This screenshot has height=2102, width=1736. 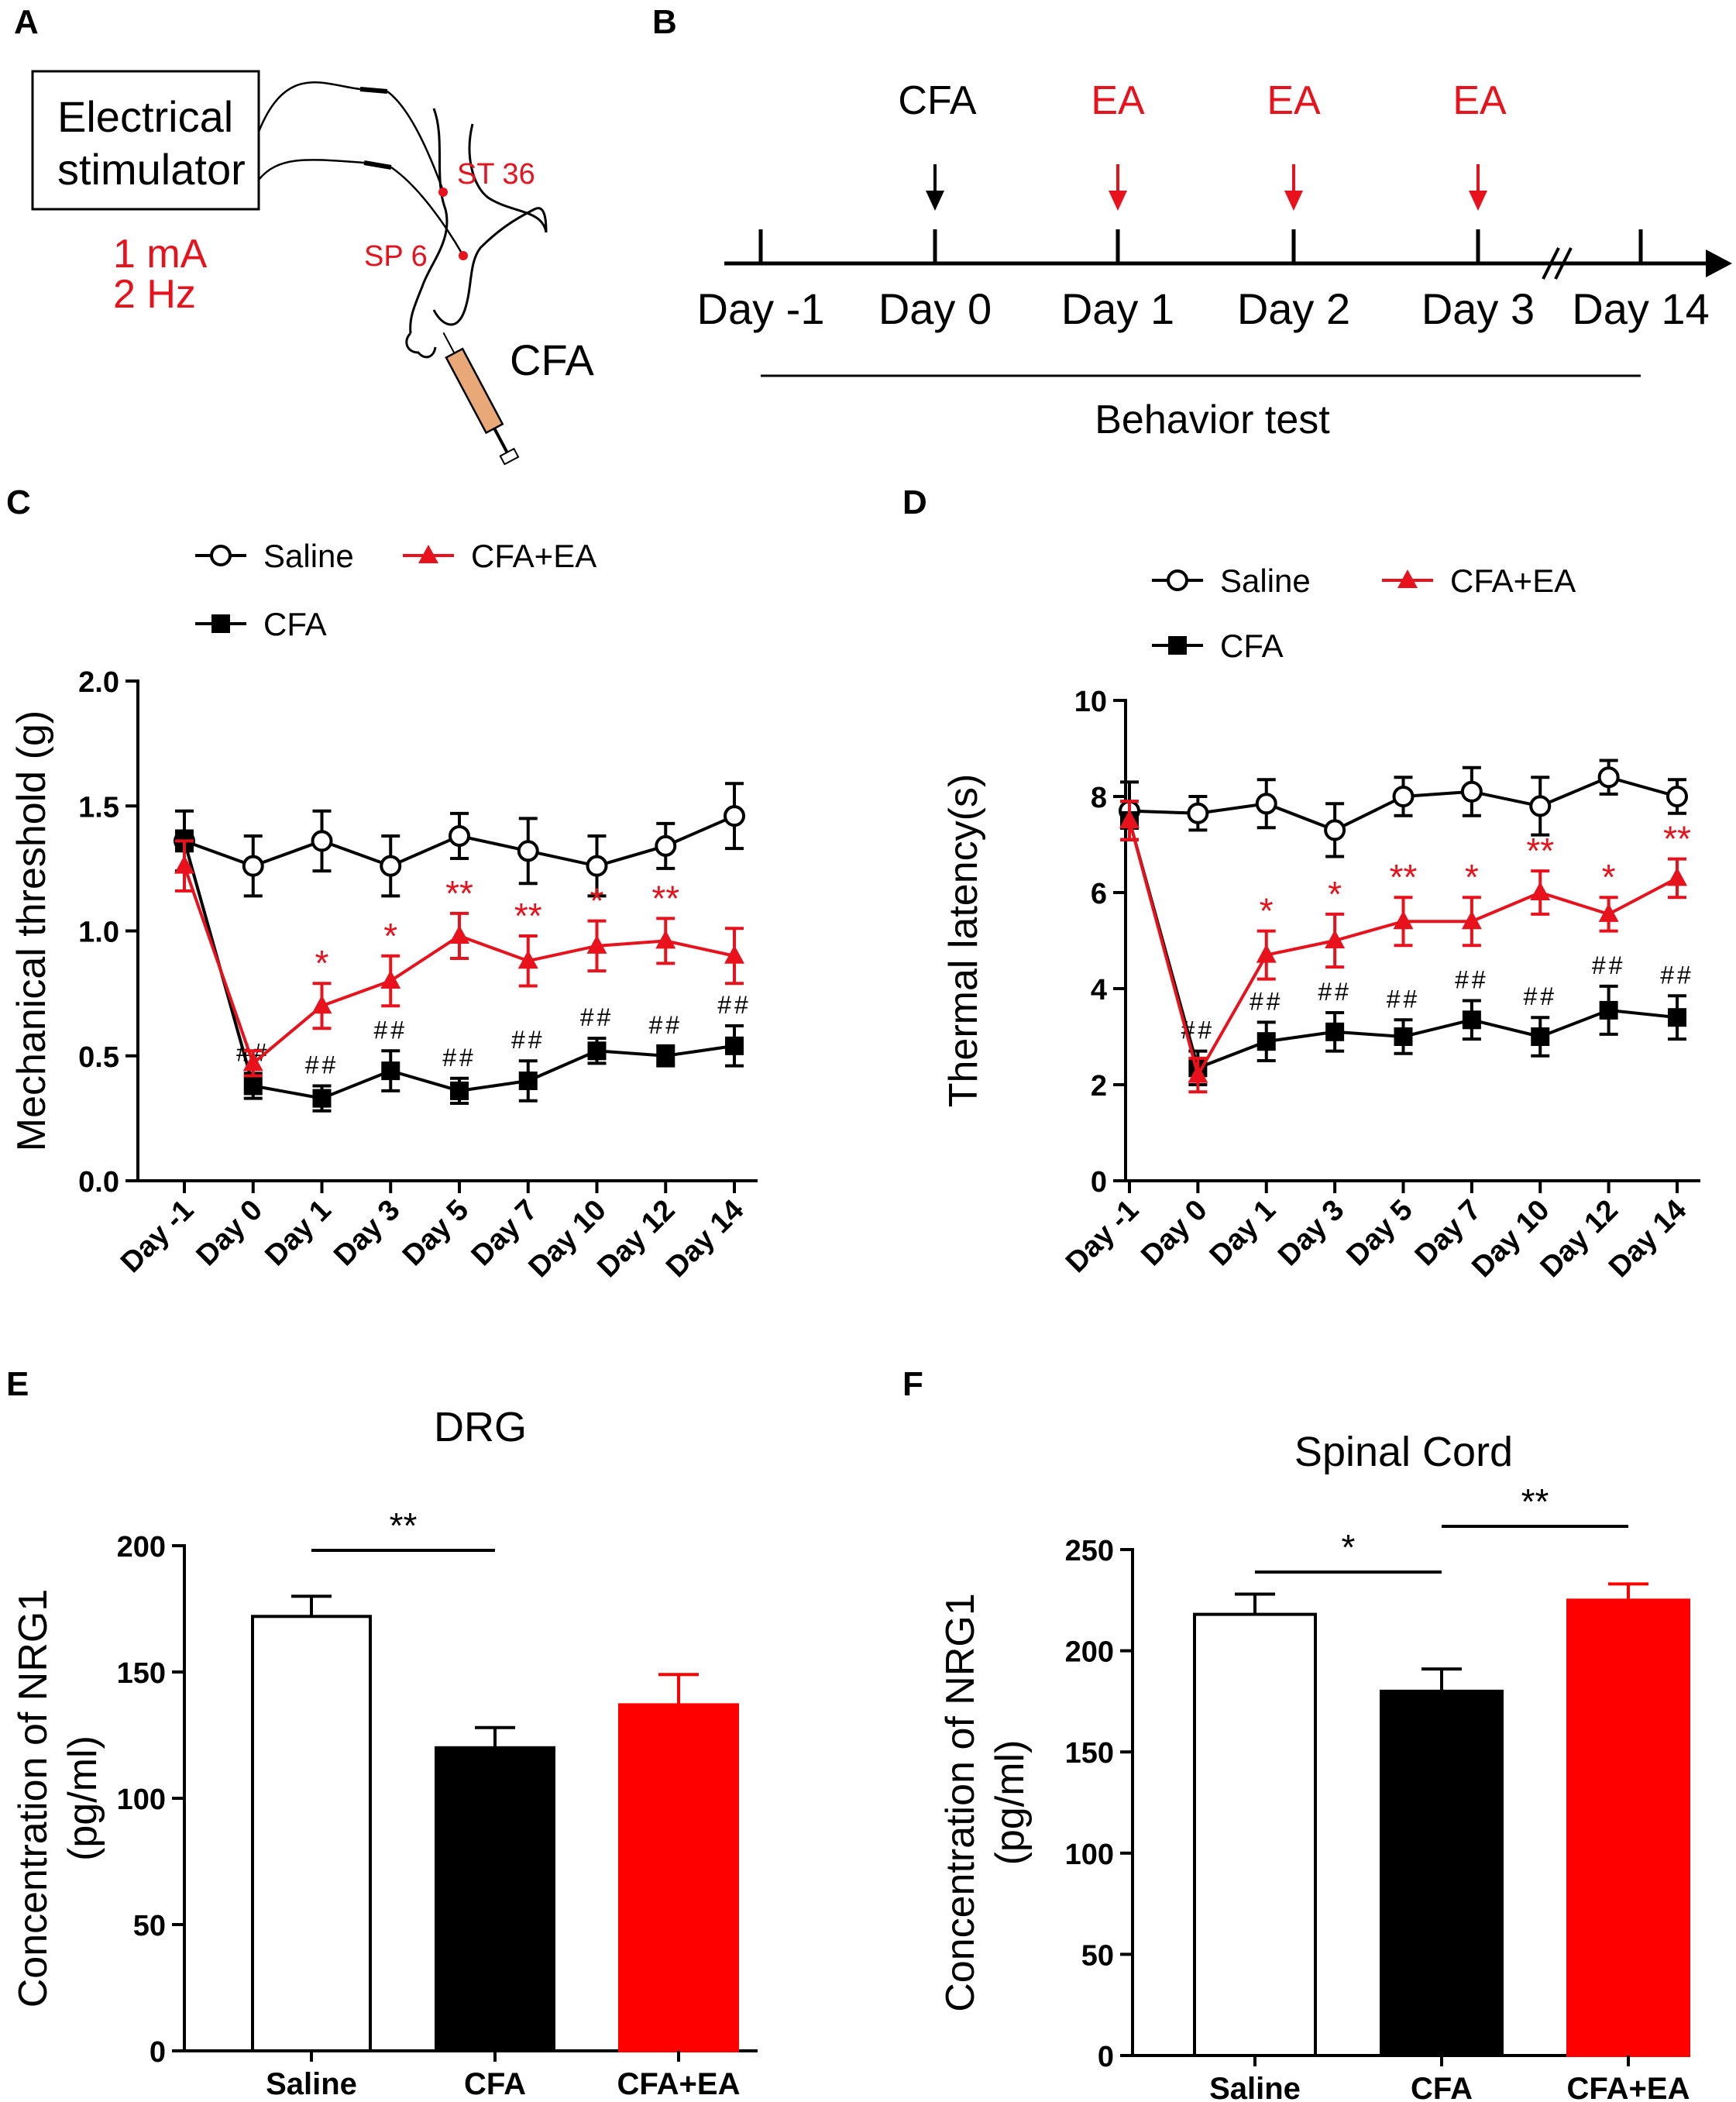 I want to click on needle-st36, so click(x=373, y=90).